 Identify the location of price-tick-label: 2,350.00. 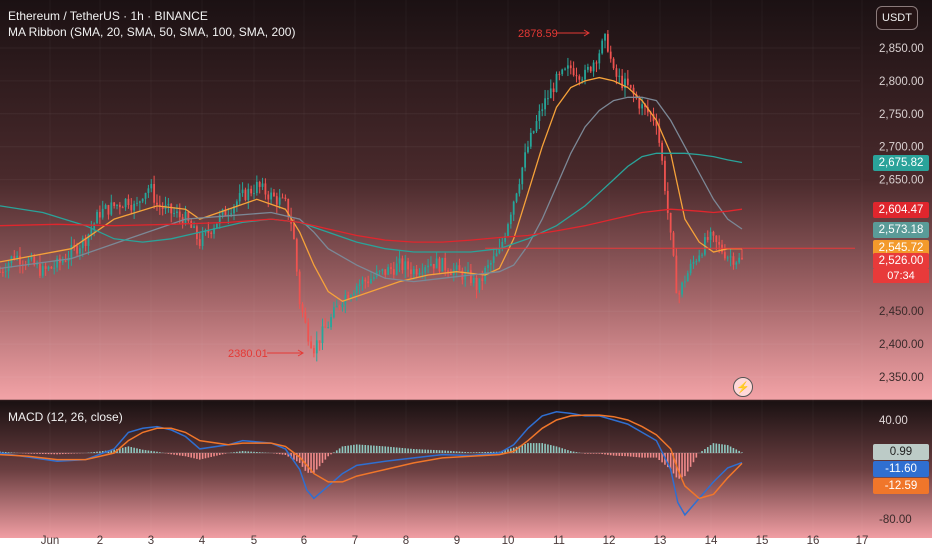
(901, 378).